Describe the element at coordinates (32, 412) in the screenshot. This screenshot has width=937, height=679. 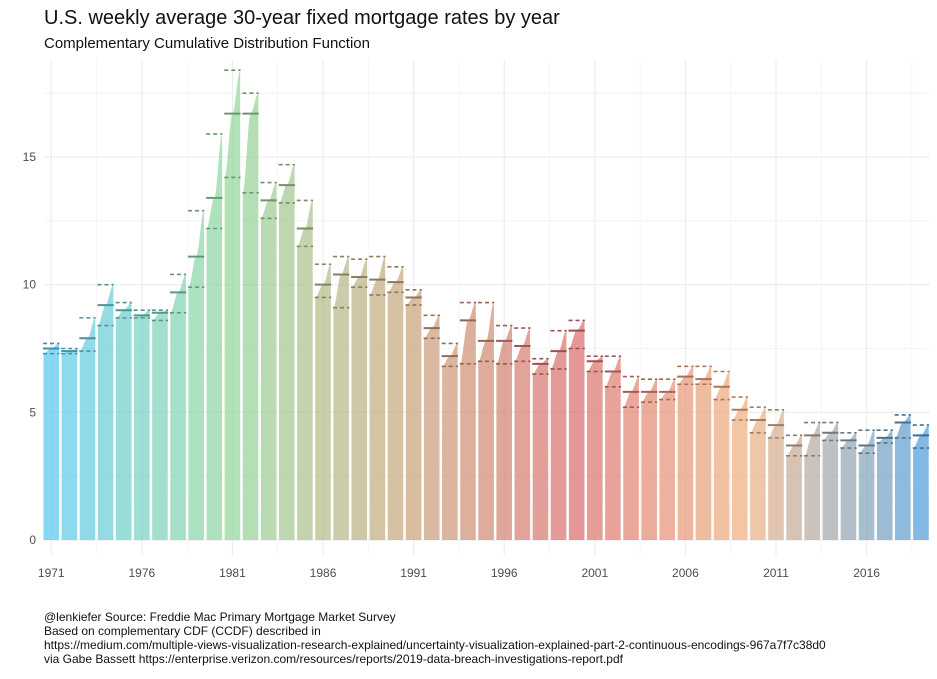
I see `y-tick-label: 5` at that location.